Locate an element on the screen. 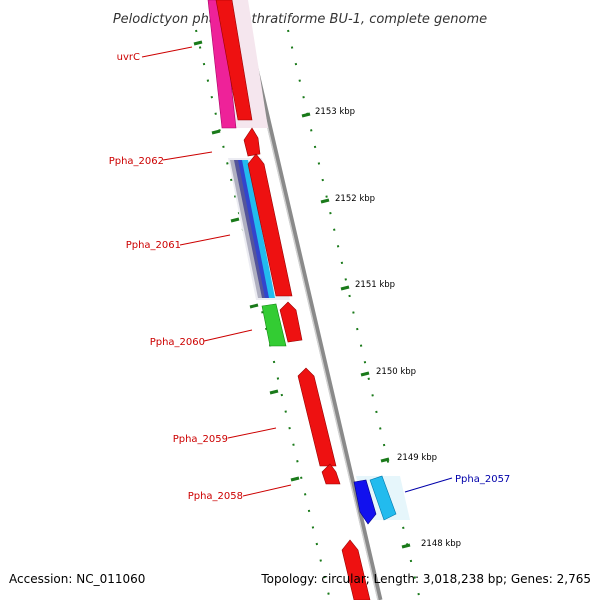 The height and width of the screenshot is (600, 600). scale-tick-label: 2153 kbp is located at coordinates (335, 112).